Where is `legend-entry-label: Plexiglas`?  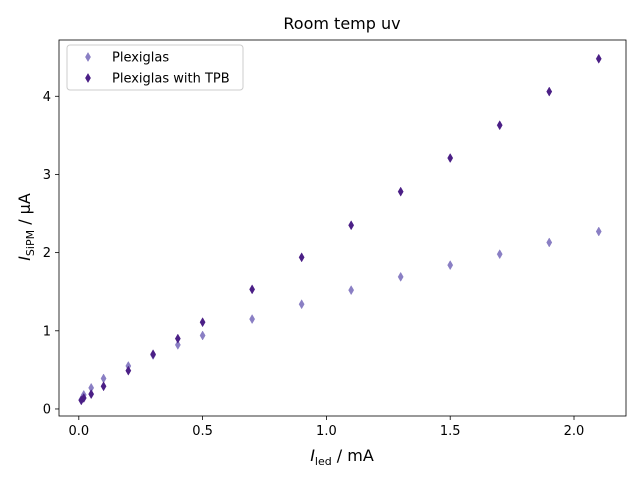 legend-entry-label: Plexiglas is located at coordinates (140, 58).